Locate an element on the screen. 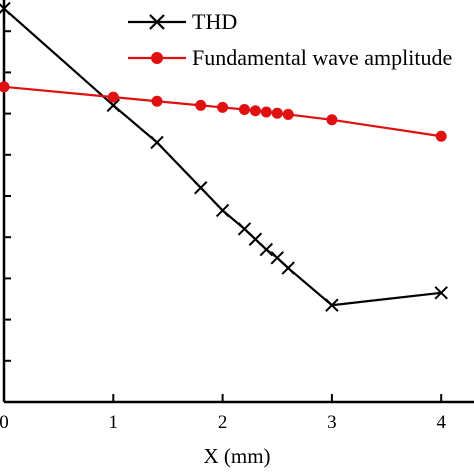  legend: THD Fundamental wave amplitude is located at coordinates (290, 39).